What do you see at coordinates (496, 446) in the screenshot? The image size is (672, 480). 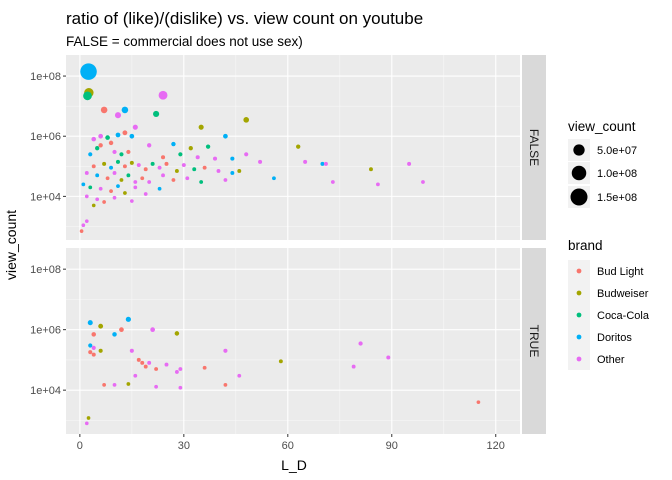 I see `x-tick-label: 120` at bounding box center [496, 446].